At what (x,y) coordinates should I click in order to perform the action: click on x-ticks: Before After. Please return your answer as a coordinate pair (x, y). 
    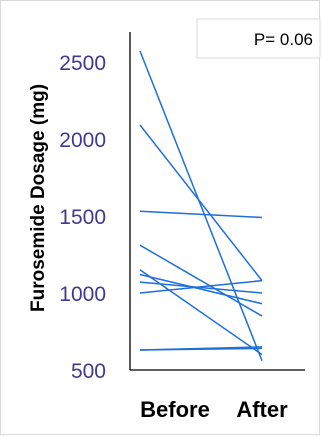
    Looking at the image, I should click on (214, 409).